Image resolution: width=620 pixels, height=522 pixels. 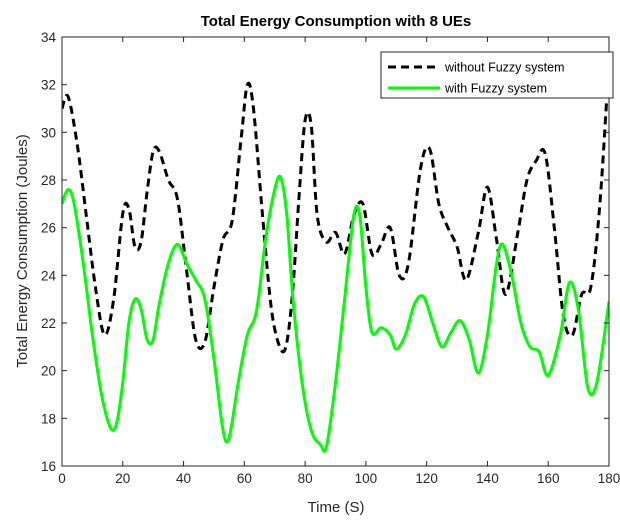 I want to click on y-tick-label: 24, so click(x=49, y=275).